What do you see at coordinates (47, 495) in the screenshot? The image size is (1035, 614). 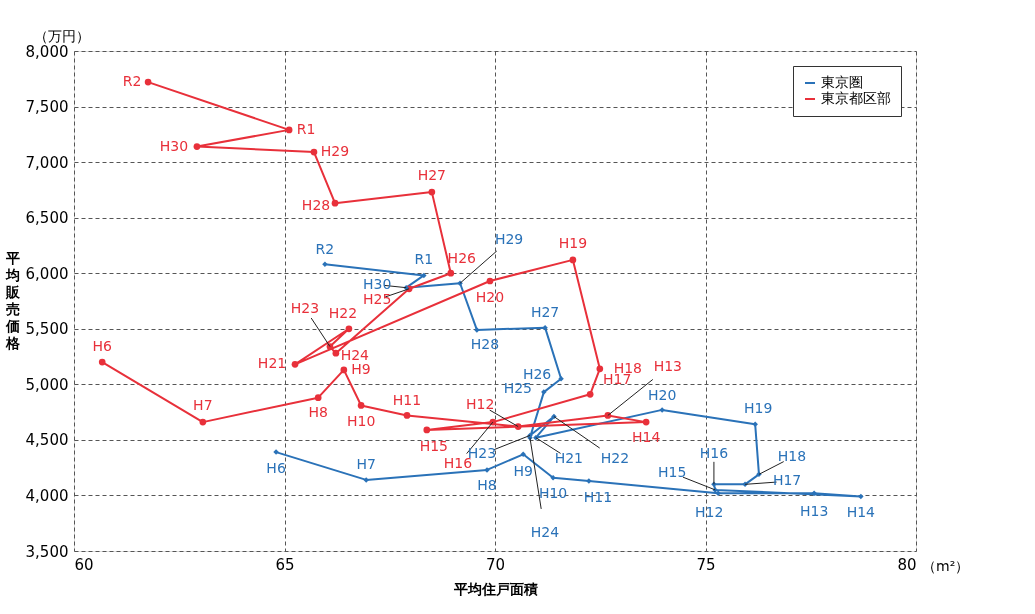 I see `y-tick-label: 4,000` at bounding box center [47, 495].